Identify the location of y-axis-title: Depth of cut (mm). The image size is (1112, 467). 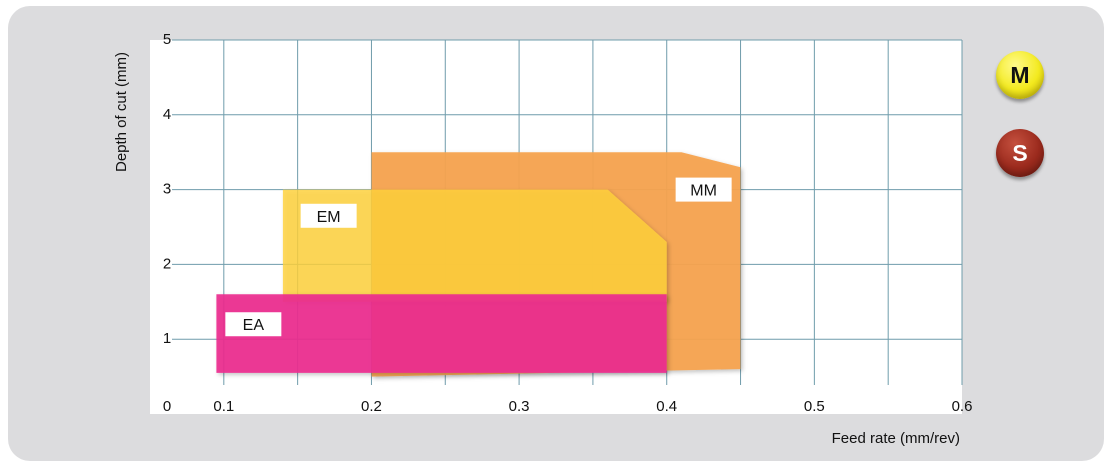
(121, 112).